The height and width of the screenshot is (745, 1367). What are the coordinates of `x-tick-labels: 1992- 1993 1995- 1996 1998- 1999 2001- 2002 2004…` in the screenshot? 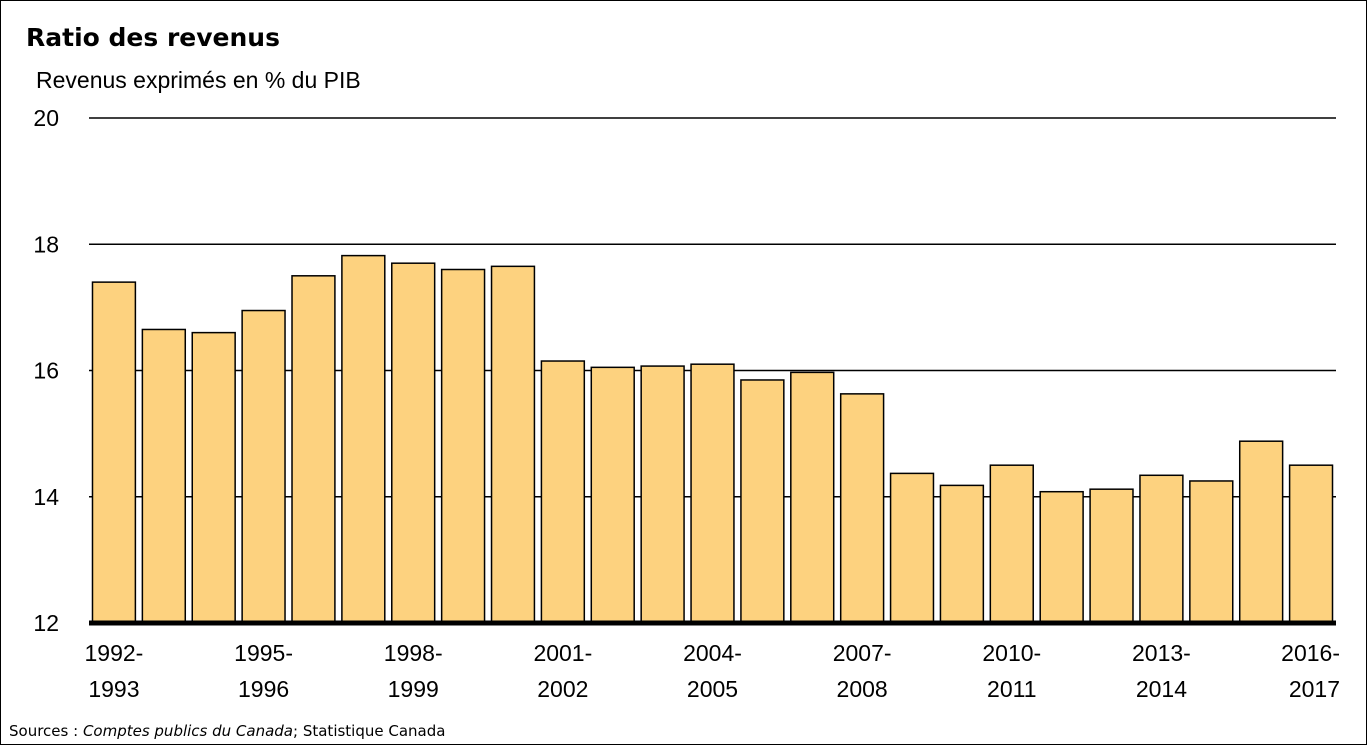 It's located at (712, 671).